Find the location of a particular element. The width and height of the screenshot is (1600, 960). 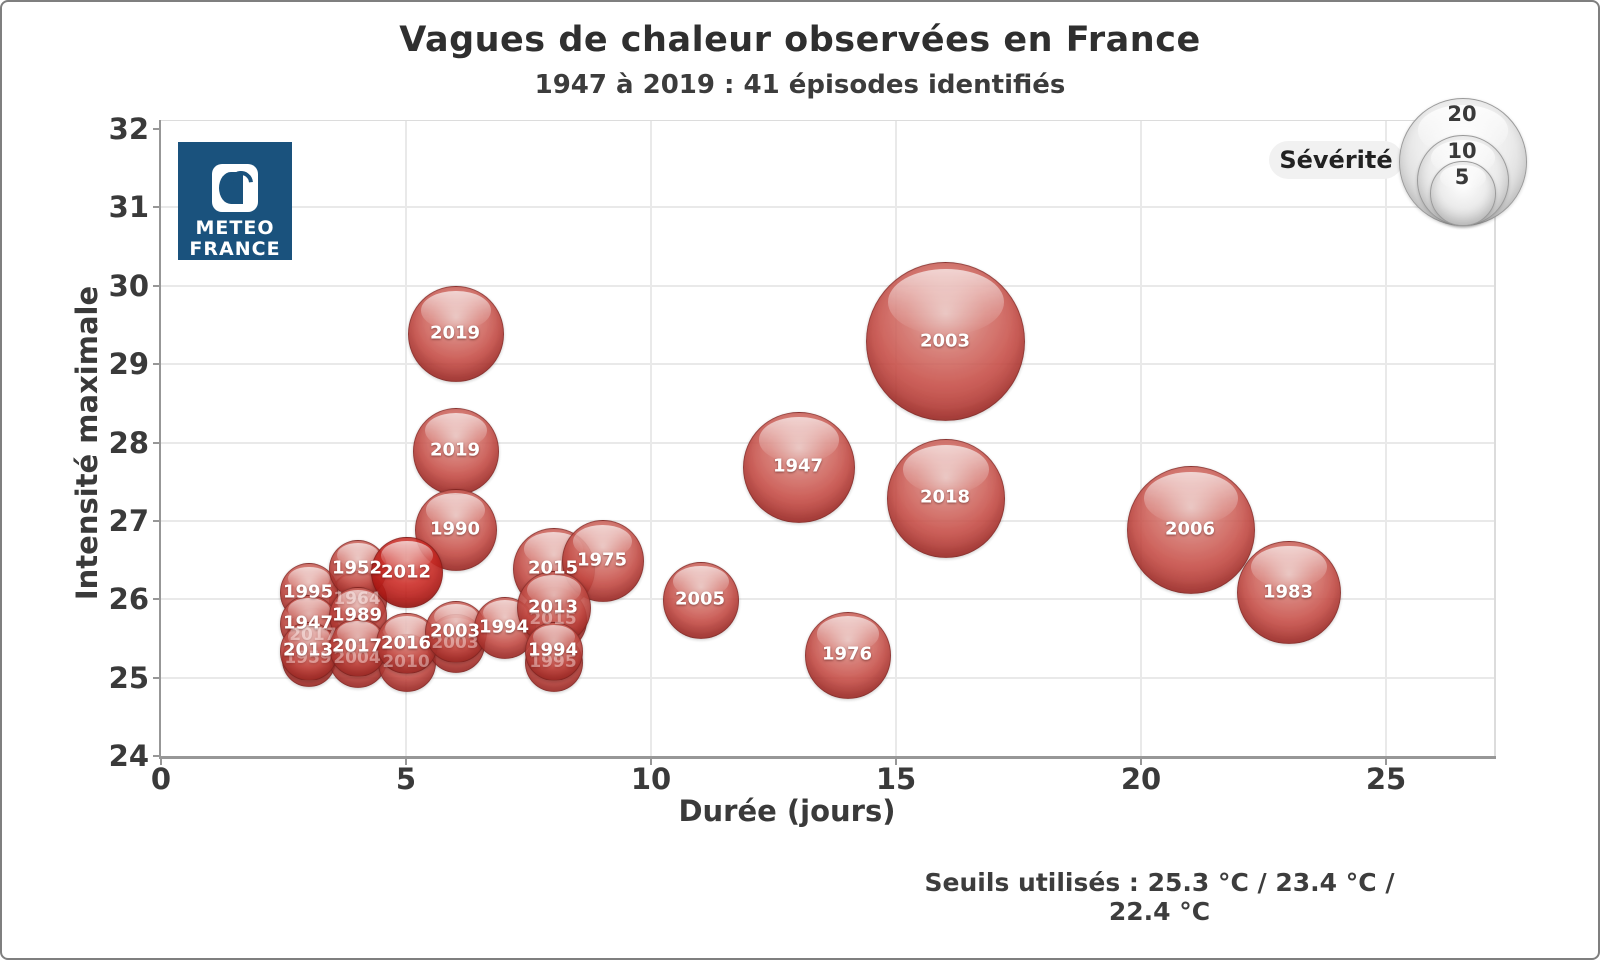

y-tick-30: 30 is located at coordinates (128, 285).